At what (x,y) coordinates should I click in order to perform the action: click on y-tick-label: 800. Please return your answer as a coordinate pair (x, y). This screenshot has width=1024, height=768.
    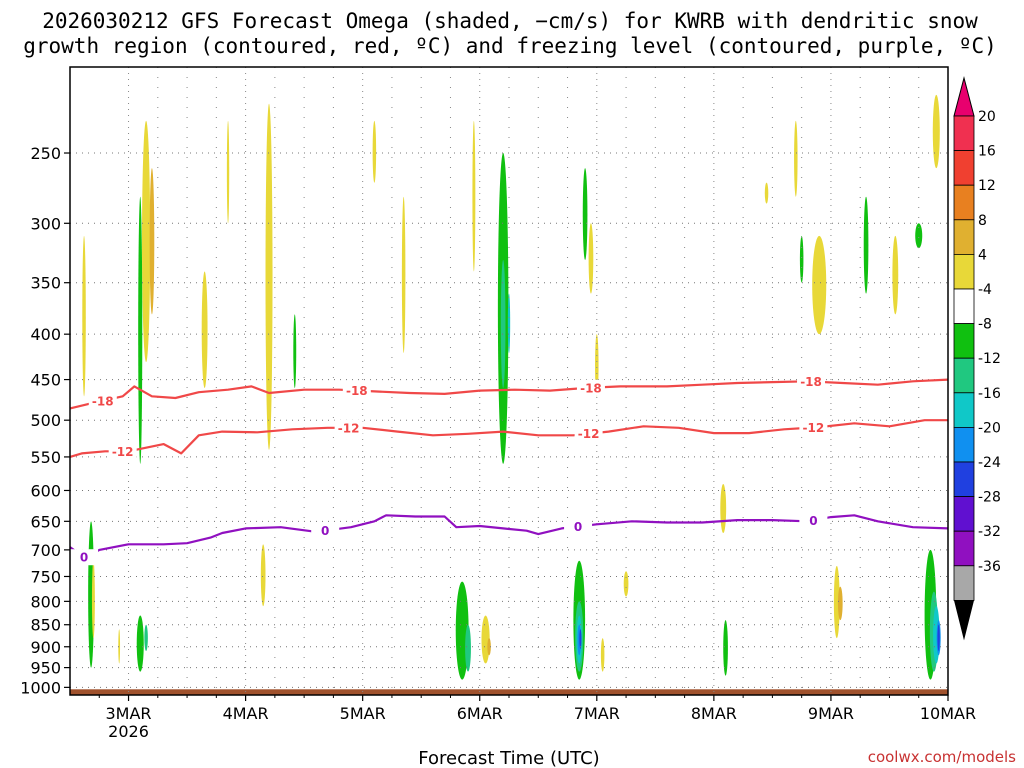
    Looking at the image, I should click on (45, 601).